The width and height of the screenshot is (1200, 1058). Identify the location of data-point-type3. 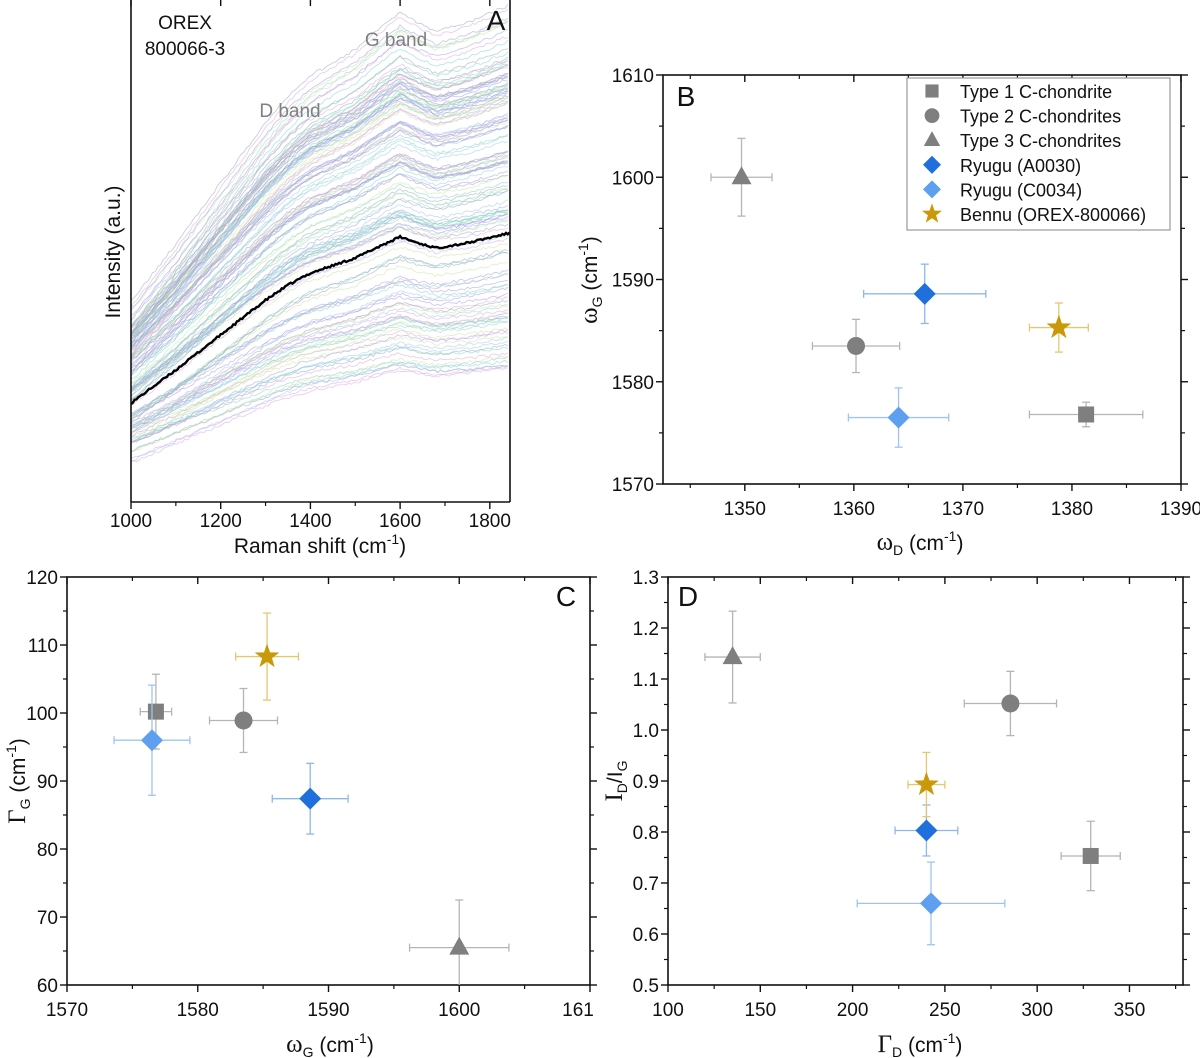
(732, 657).